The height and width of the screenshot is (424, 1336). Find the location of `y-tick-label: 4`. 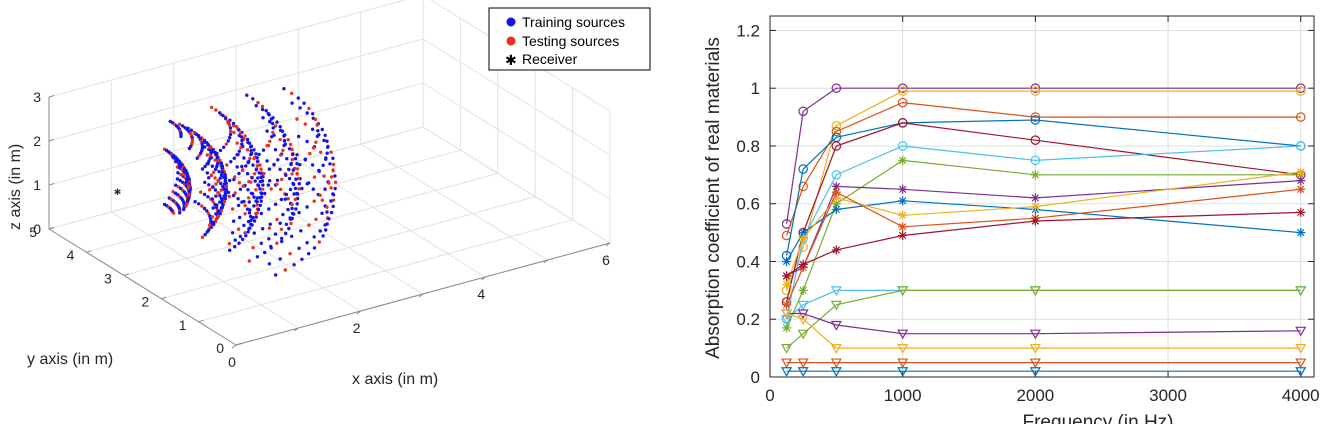

y-tick-label: 4 is located at coordinates (71, 255).